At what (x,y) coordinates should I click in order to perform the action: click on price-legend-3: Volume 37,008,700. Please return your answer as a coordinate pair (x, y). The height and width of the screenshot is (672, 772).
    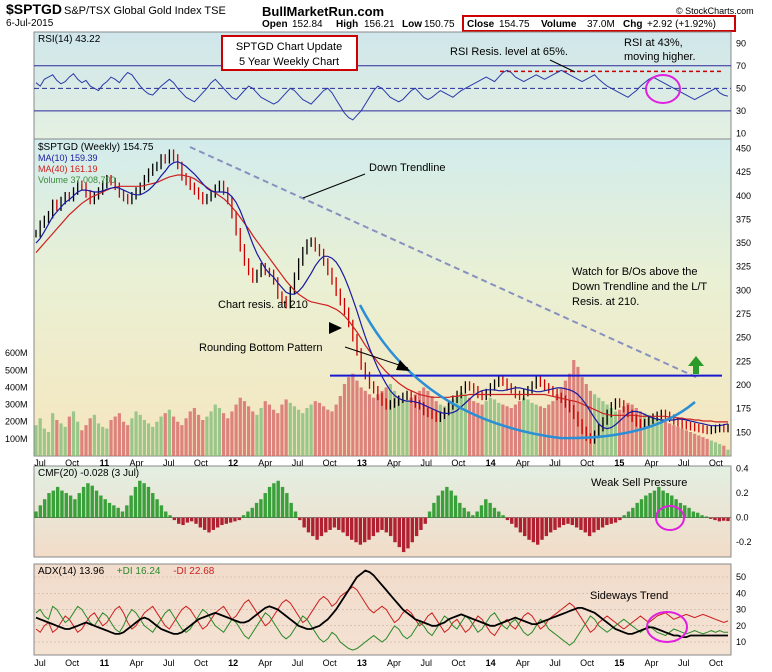
    Looking at the image, I should click on (77, 180).